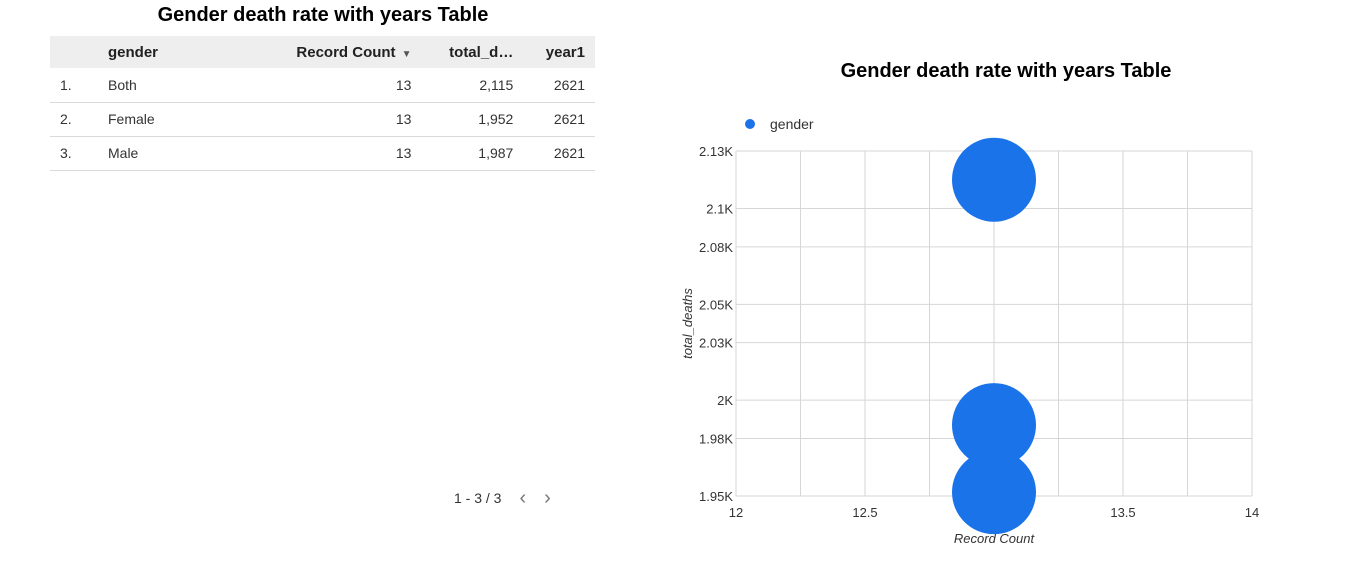 This screenshot has height=586, width=1357. Describe the element at coordinates (687, 323) in the screenshot. I see `y-axis-label: total_deaths` at that location.